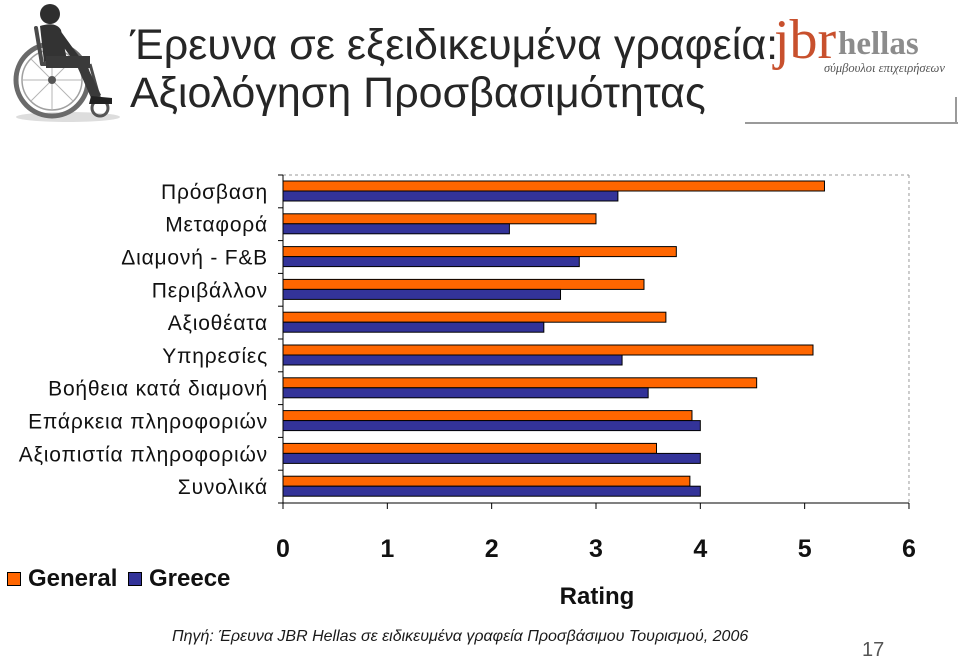 The width and height of the screenshot is (960, 656). I want to click on x-tick-label: 5, so click(805, 549).